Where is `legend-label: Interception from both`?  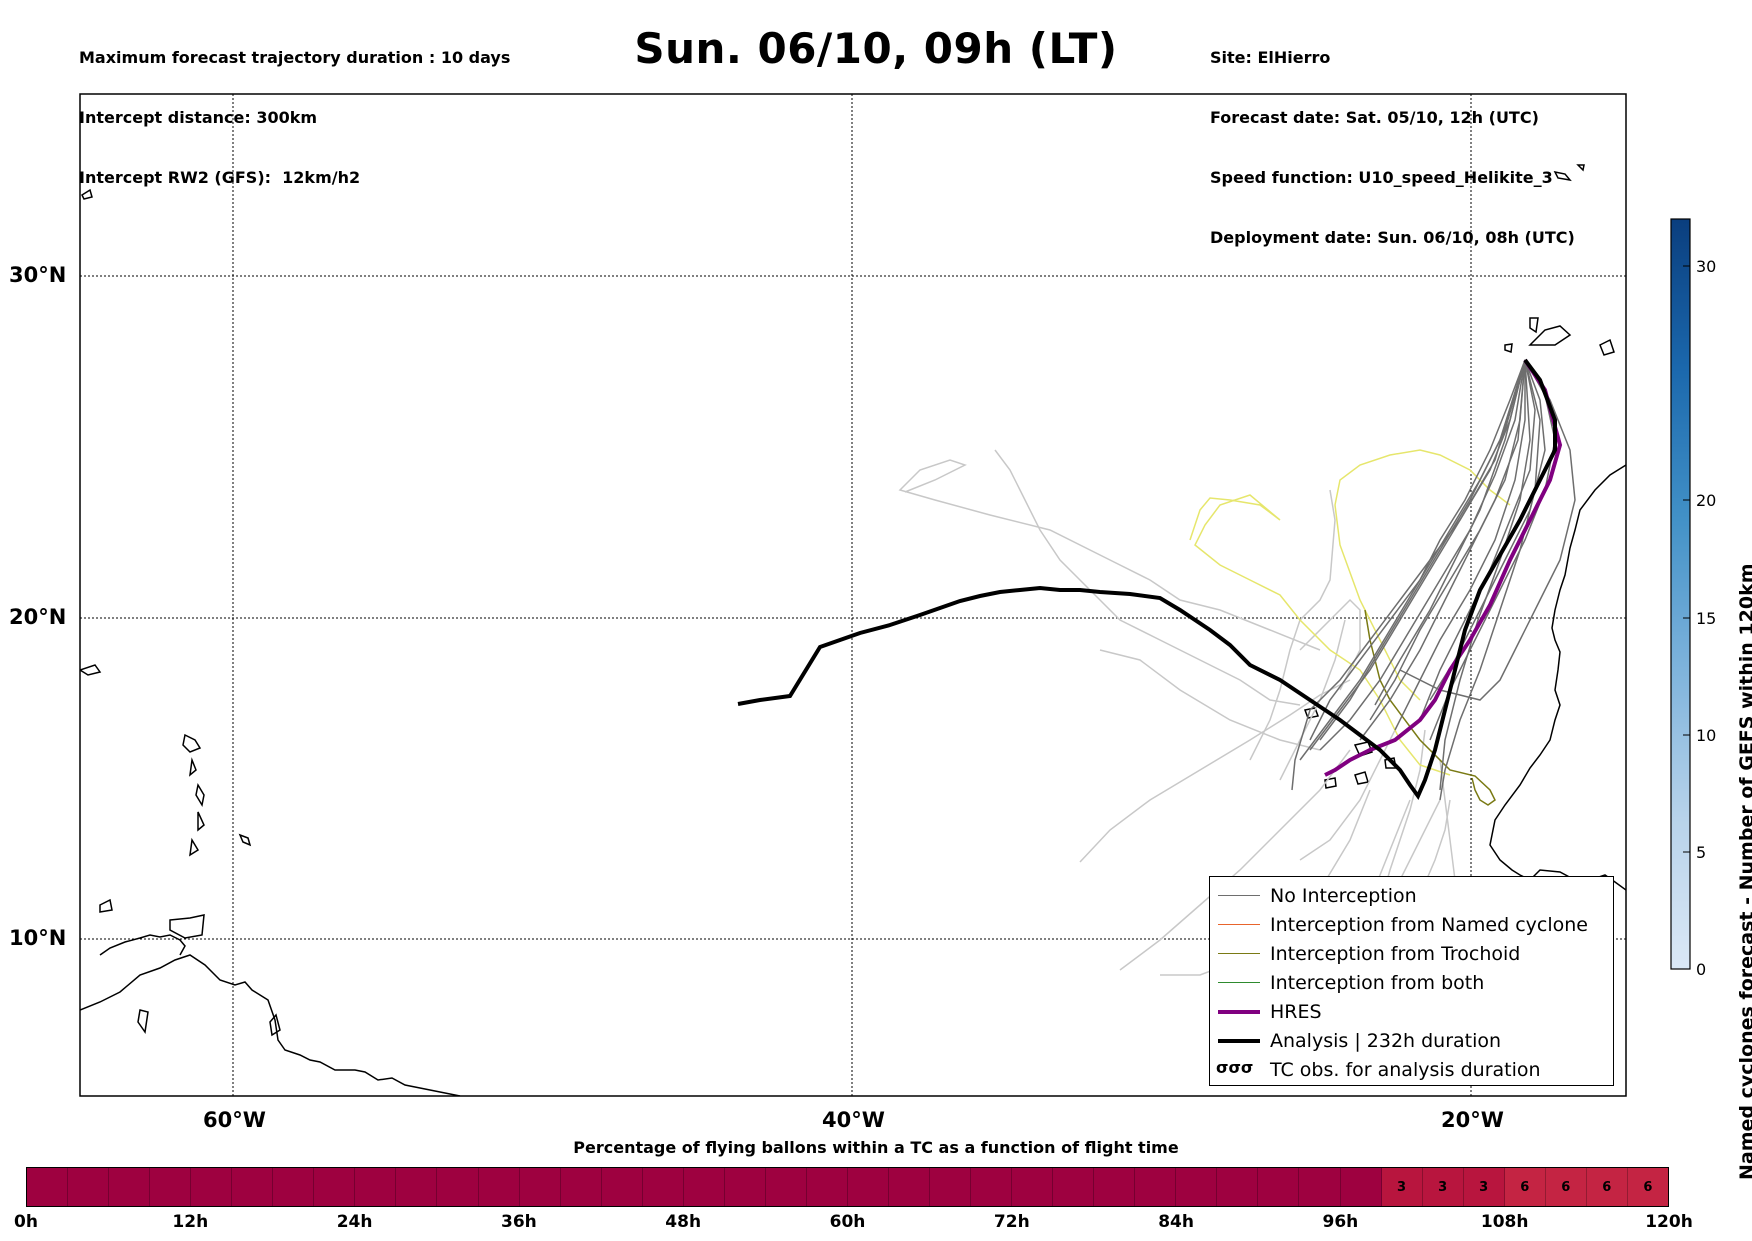 legend-label: Interception from both is located at coordinates (1377, 983).